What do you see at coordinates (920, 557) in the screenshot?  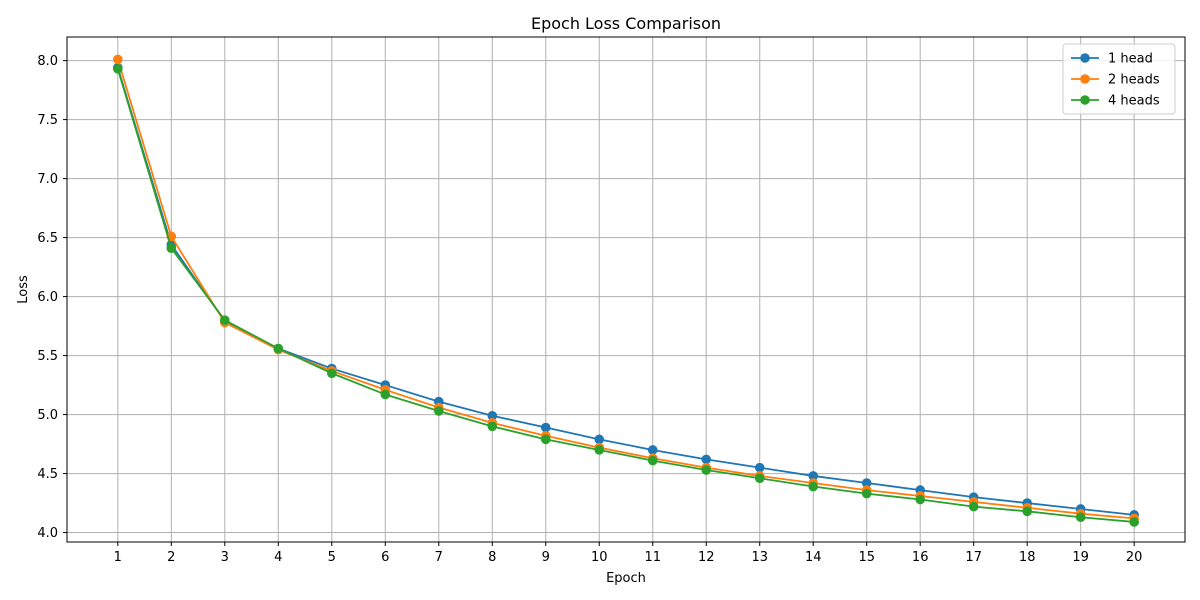 I see `x-tick-label: 16` at bounding box center [920, 557].